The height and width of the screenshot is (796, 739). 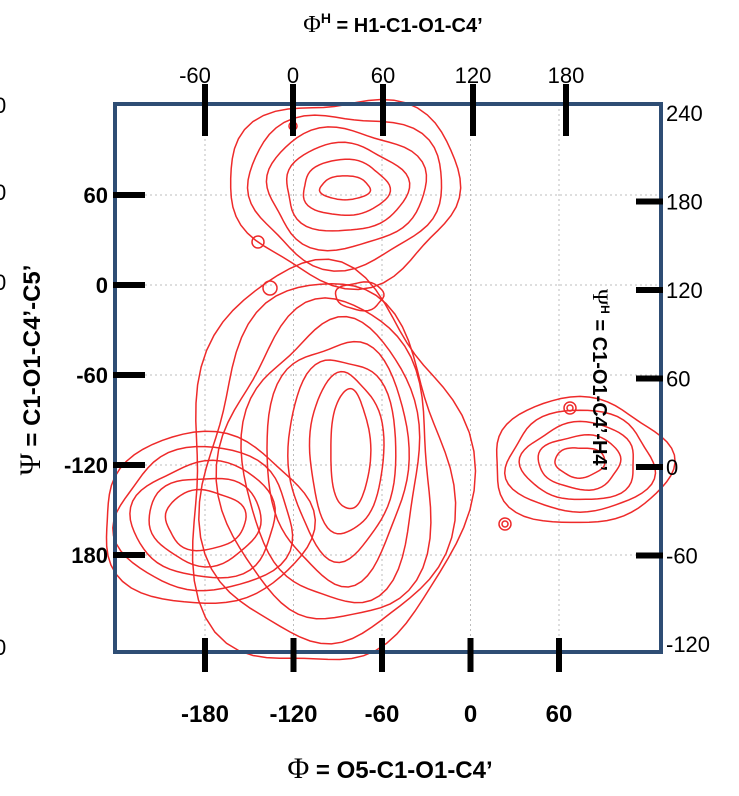 I want to click on right-axis-title-symbol: Ψ, so click(x=600, y=297).